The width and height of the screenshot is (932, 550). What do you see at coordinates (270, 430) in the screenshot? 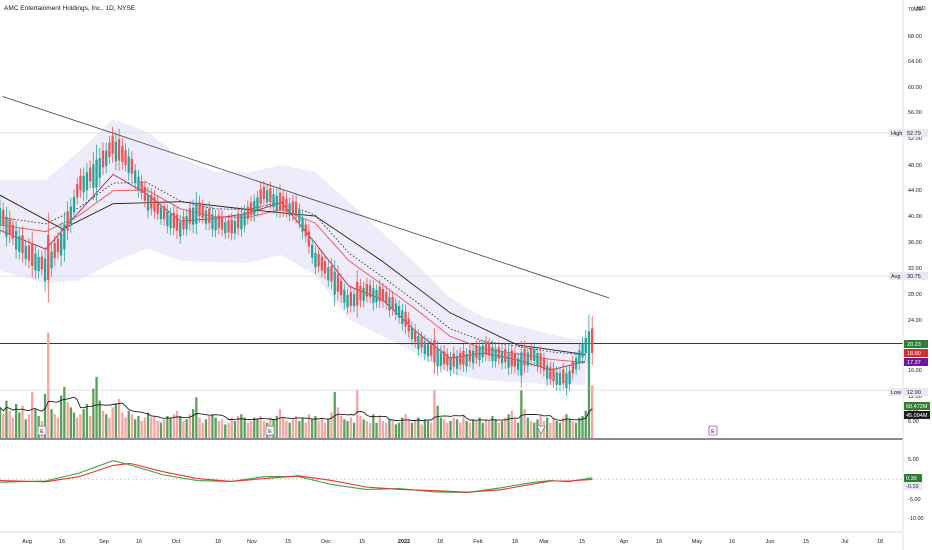
I see `earnings-marker` at bounding box center [270, 430].